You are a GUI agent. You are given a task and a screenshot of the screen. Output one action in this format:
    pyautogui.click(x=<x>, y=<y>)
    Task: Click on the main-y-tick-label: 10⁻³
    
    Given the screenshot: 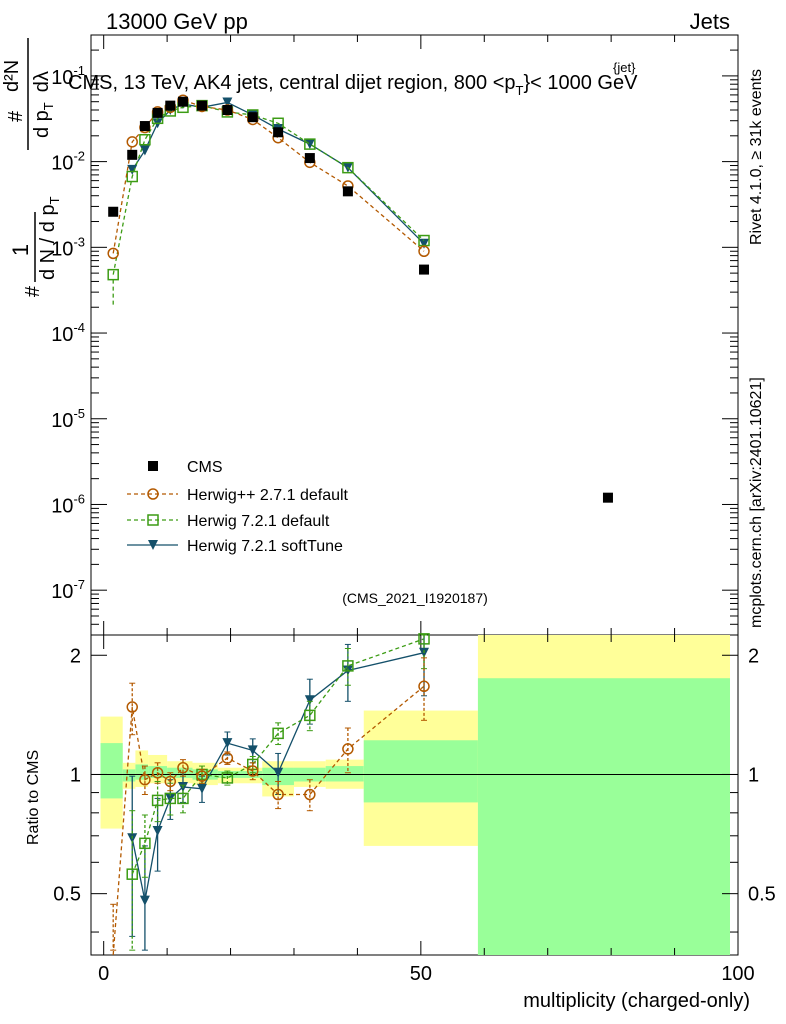 What is the action you would take?
    pyautogui.click(x=68, y=247)
    